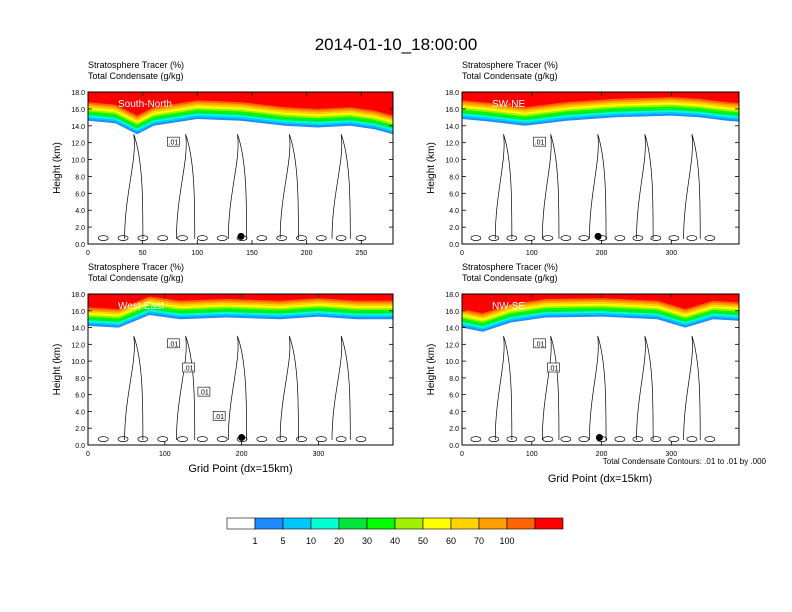 This screenshot has height=612, width=792. I want to click on panel-title-tracer: Stratosphere Tracer (%), so click(510, 65).